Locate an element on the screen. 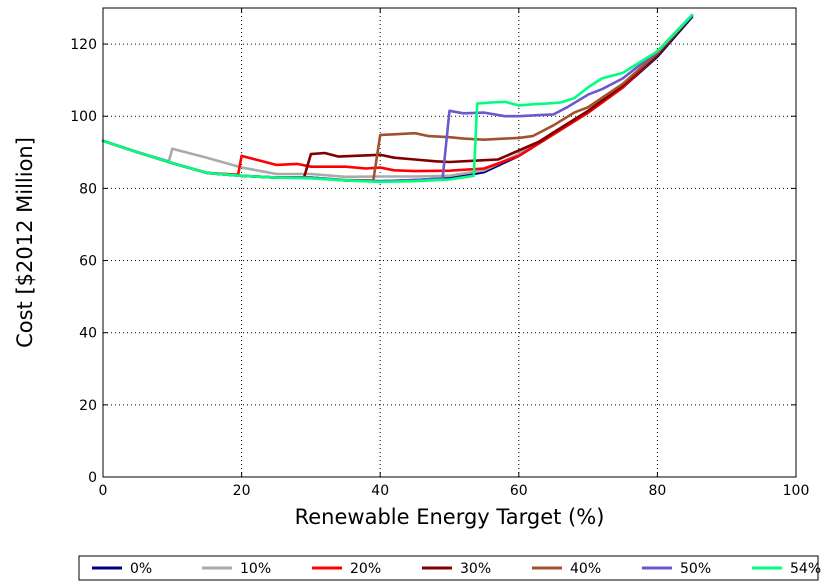 Image resolution: width=821 pixels, height=582 pixels. x-tick-label: 0 is located at coordinates (103, 491).